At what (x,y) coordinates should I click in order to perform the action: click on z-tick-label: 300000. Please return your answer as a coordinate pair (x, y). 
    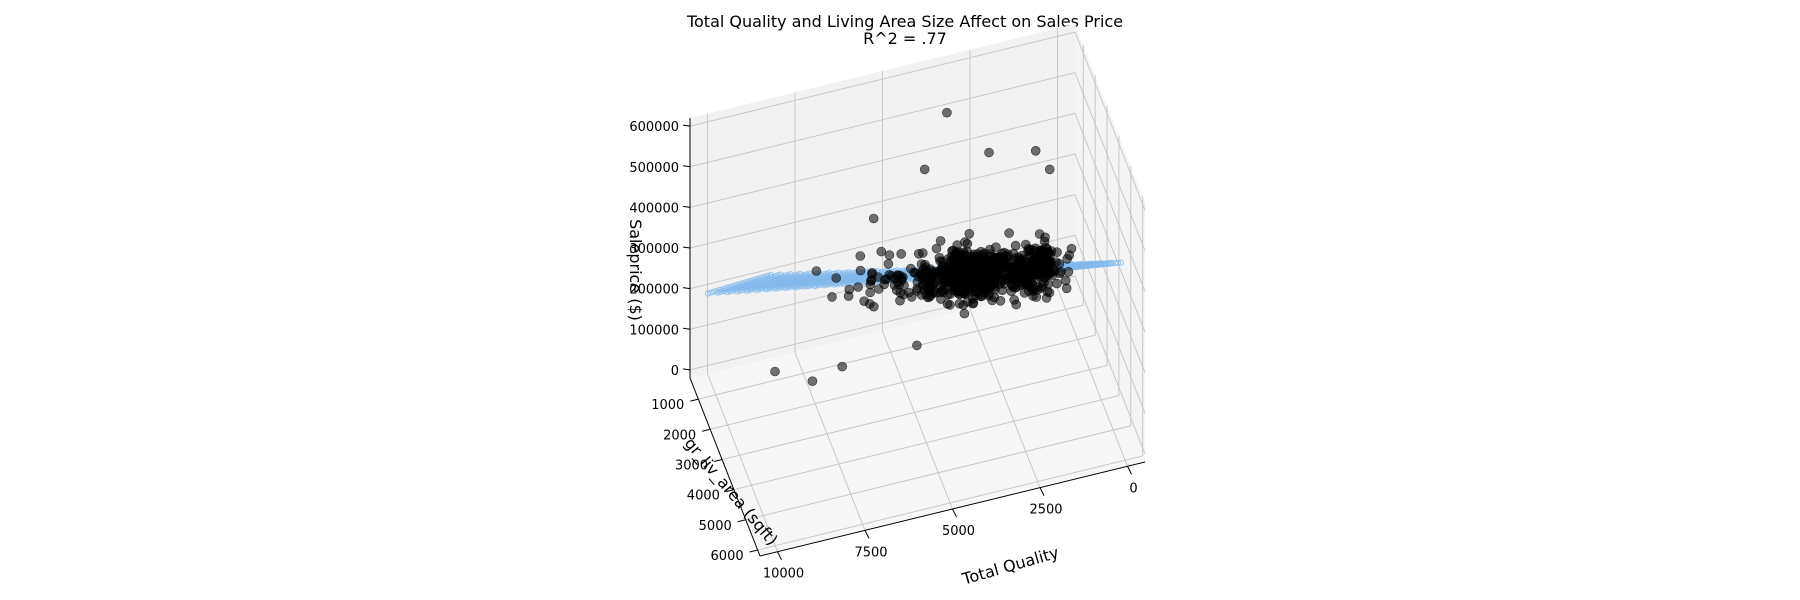
    Looking at the image, I should click on (654, 249).